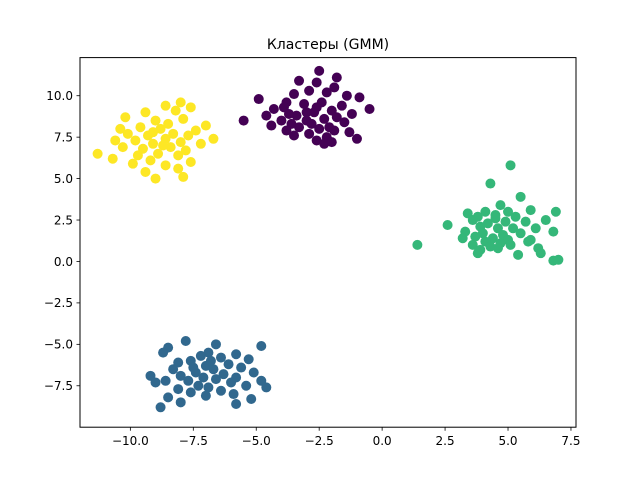 This screenshot has width=640, height=480. Describe the element at coordinates (570, 441) in the screenshot. I see `x-tick-label: 7.5` at that location.